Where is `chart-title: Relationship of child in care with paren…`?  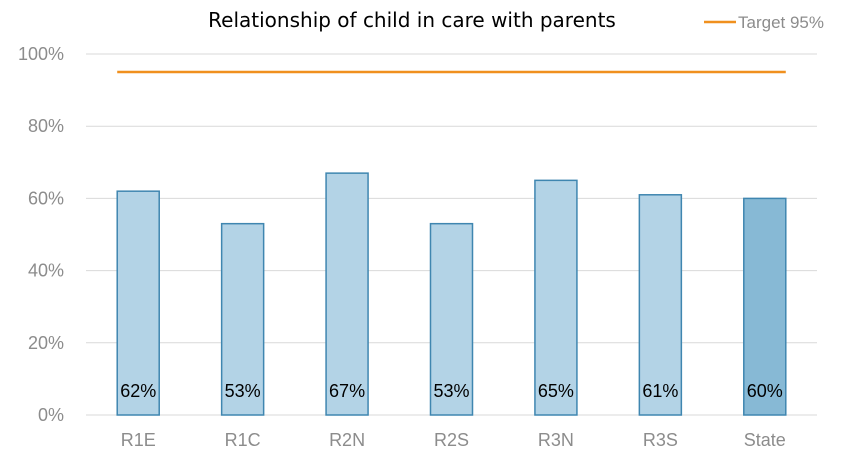
chart-title: Relationship of child in care with paren… is located at coordinates (412, 20).